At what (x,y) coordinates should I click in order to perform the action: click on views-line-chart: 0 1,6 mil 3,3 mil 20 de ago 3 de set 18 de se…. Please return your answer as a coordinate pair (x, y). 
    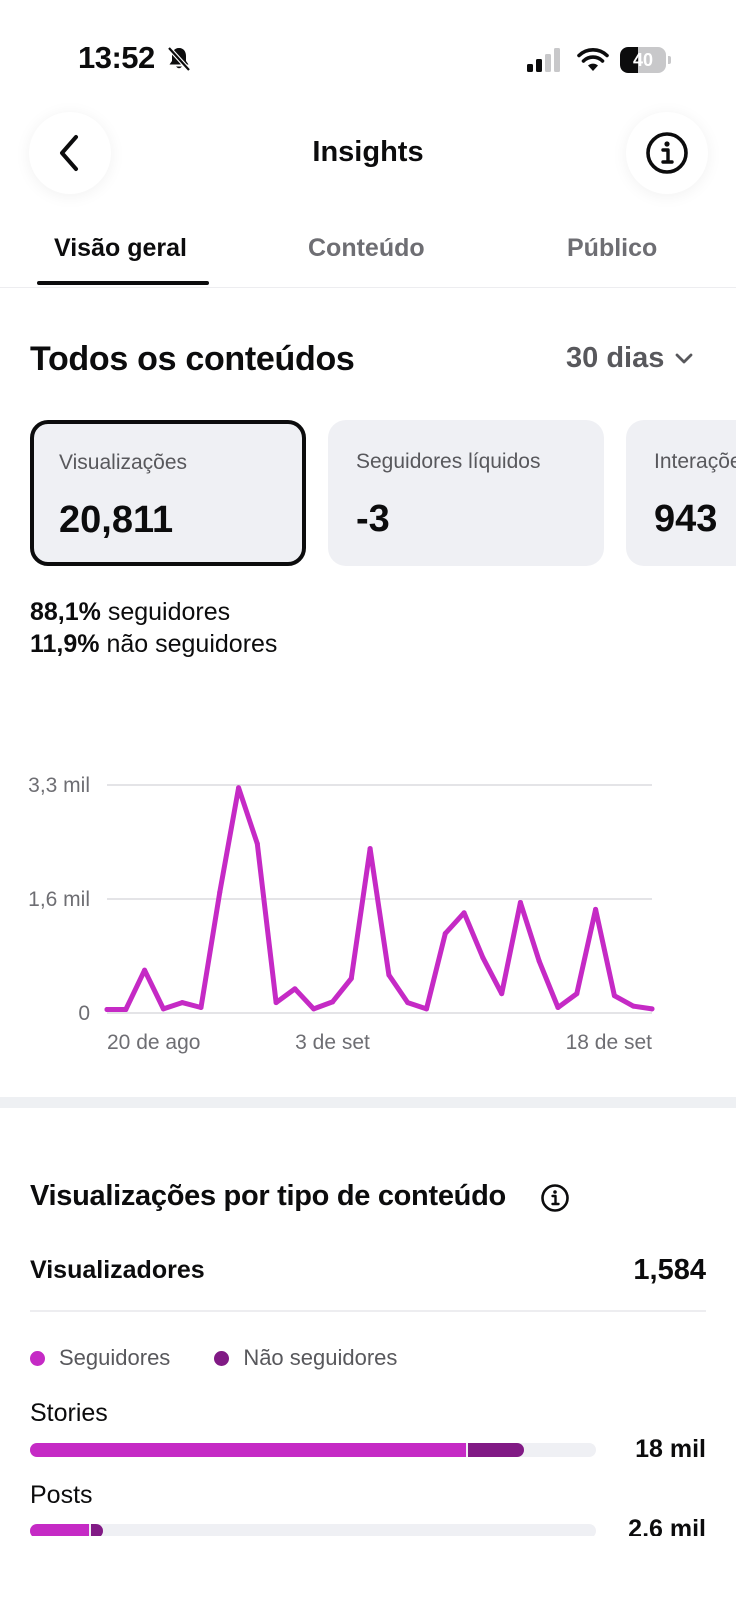
    Looking at the image, I should click on (341, 914).